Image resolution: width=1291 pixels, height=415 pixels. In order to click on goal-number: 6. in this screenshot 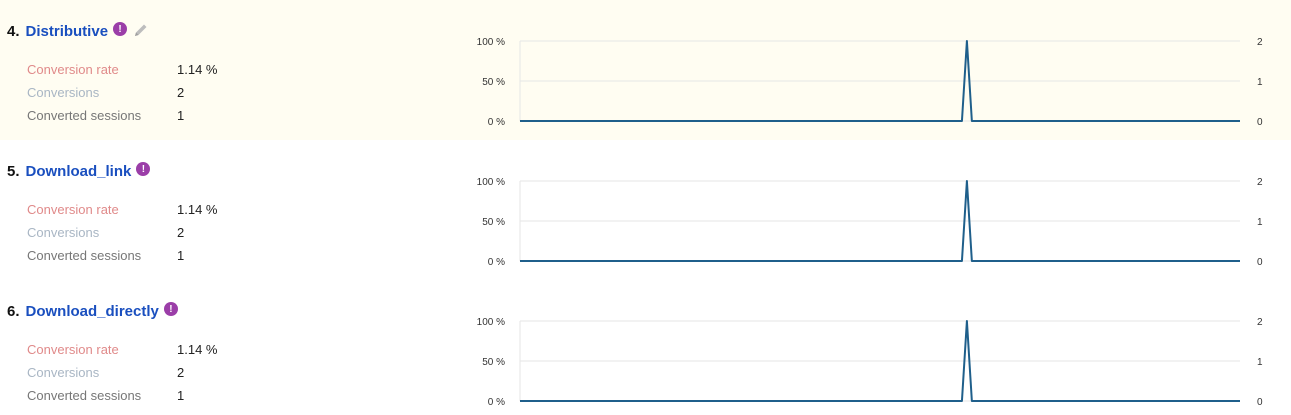, I will do `click(13, 311)`.